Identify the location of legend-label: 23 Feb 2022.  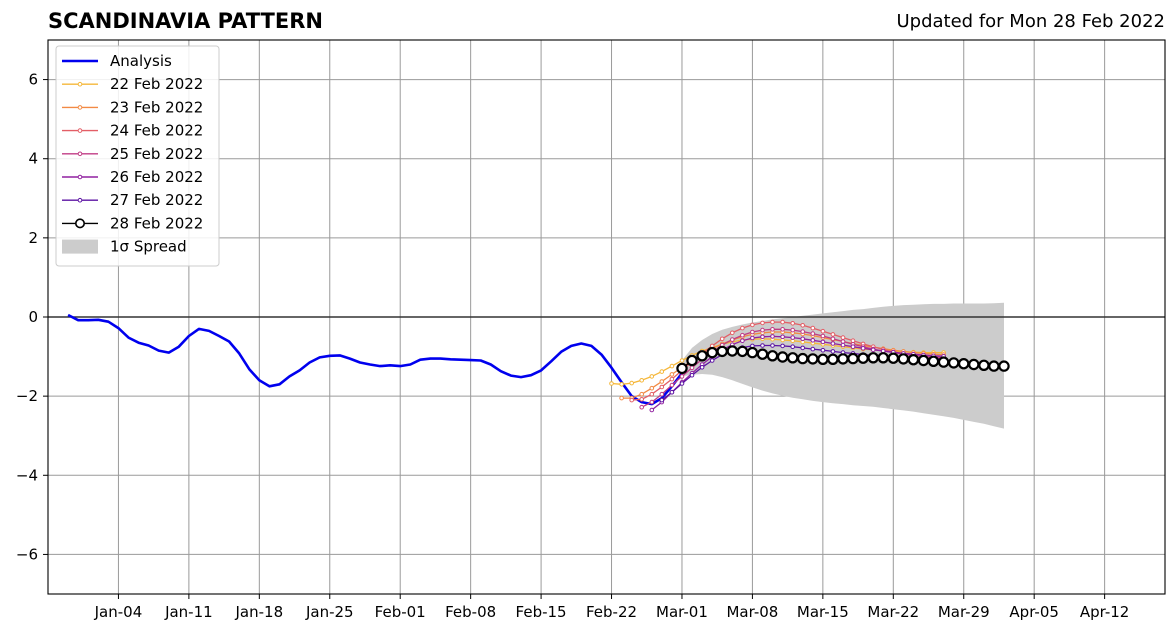
(156, 107).